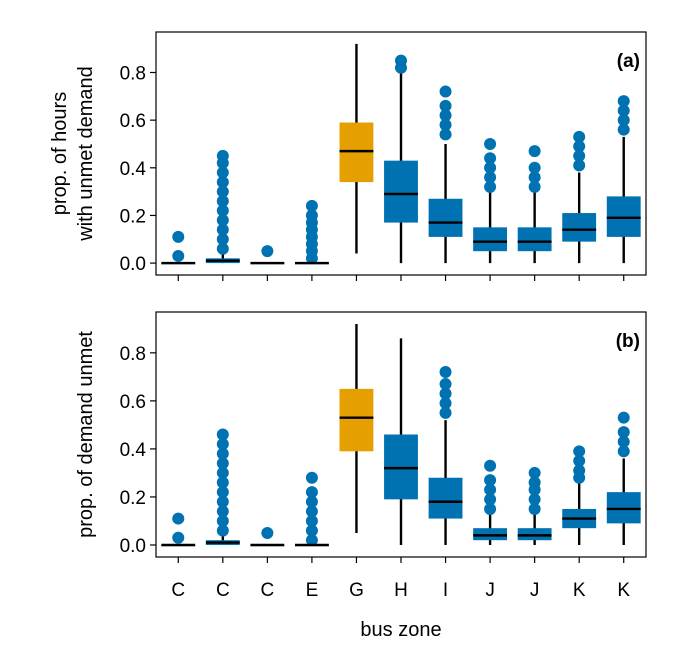 This screenshot has height=672, width=678. Describe the element at coordinates (133, 264) in the screenshot. I see `panel-a-y-tick-label: 0.0` at that location.